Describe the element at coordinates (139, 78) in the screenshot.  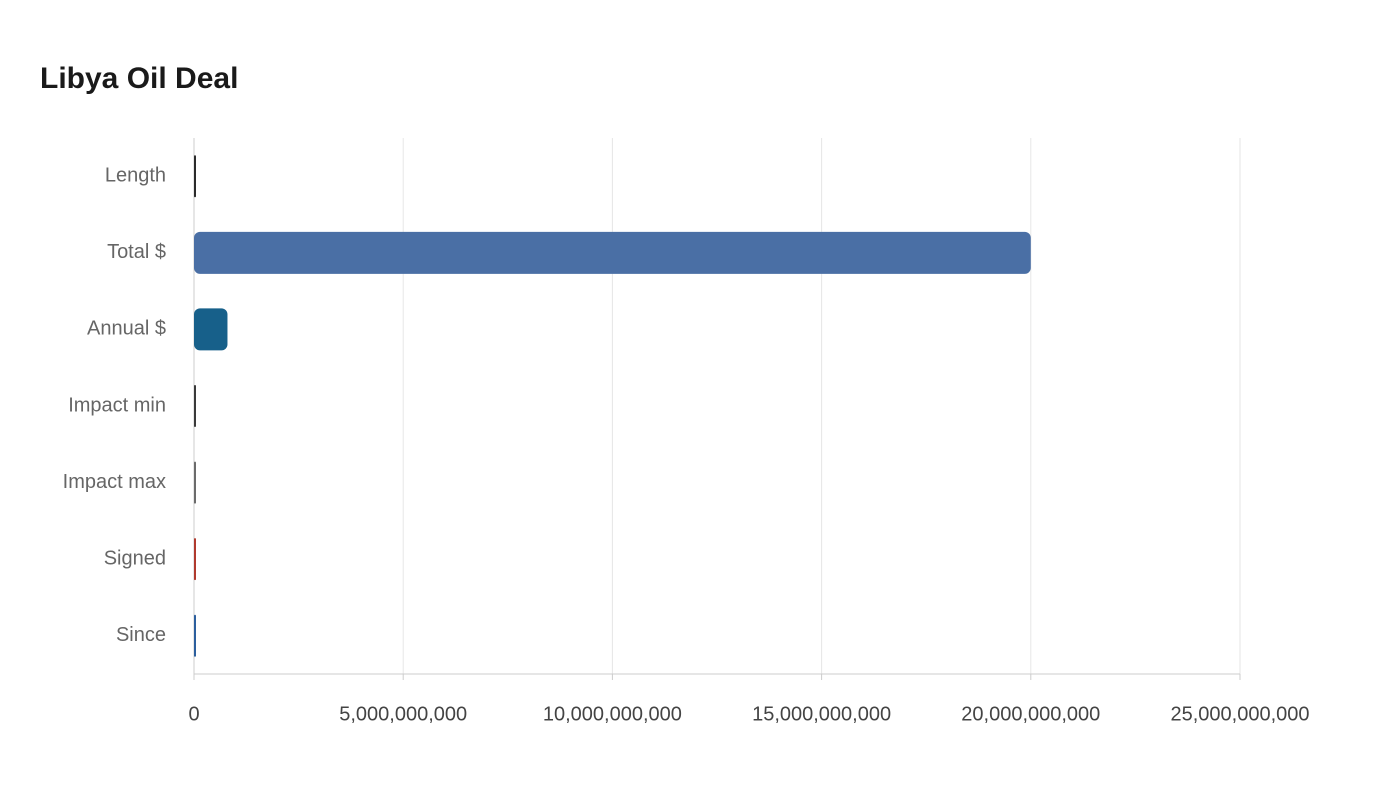
I see `chart-title: Libya Oil Deal` at that location.